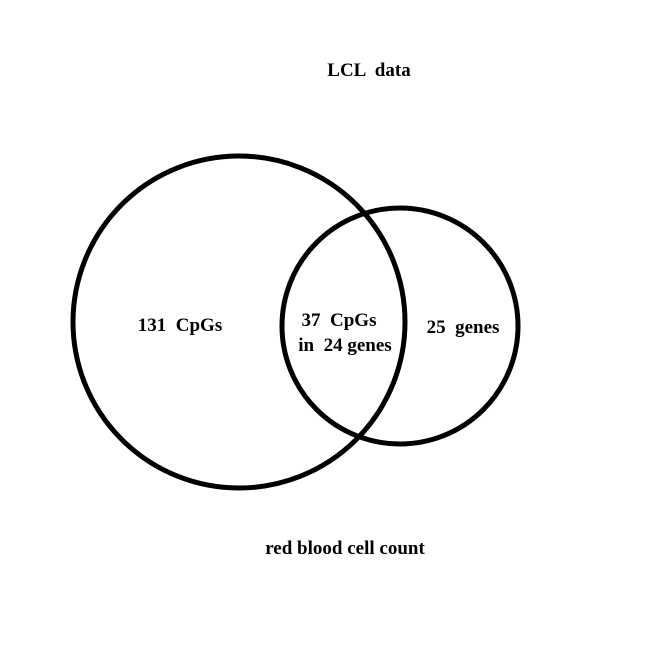 Image resolution: width=646 pixels, height=647 pixels. What do you see at coordinates (339, 320) in the screenshot?
I see `overlap-count-line1: 37 CpGs` at bounding box center [339, 320].